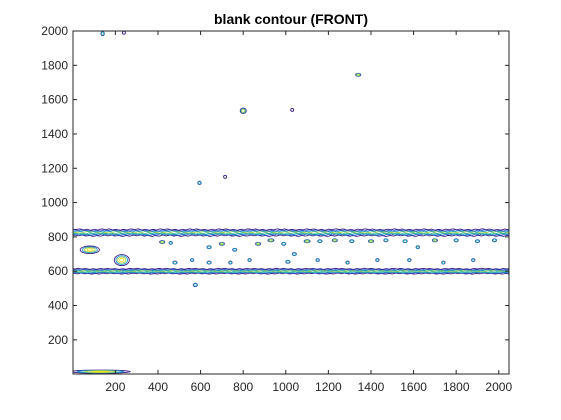 This screenshot has height=420, width=561. What do you see at coordinates (456, 387) in the screenshot?
I see `x-tick-label-1800: 1800` at bounding box center [456, 387].